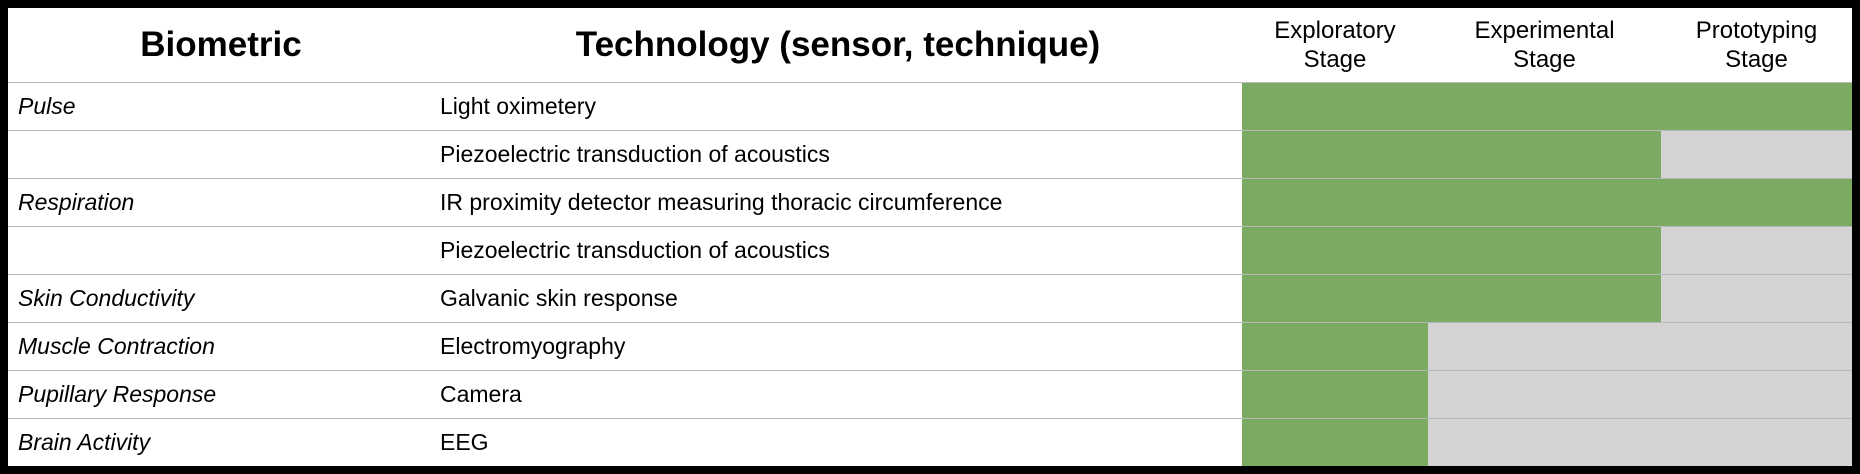  What do you see at coordinates (1756, 30) in the screenshot?
I see `stage-label-line1: Prototyping` at bounding box center [1756, 30].